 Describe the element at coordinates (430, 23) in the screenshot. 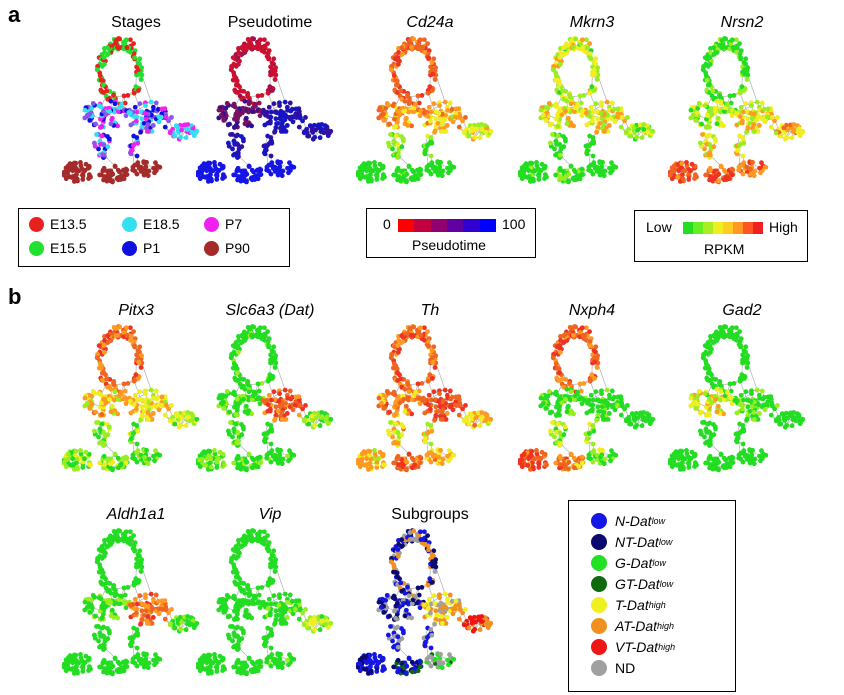

I see `plot-title: Cd24a` at that location.